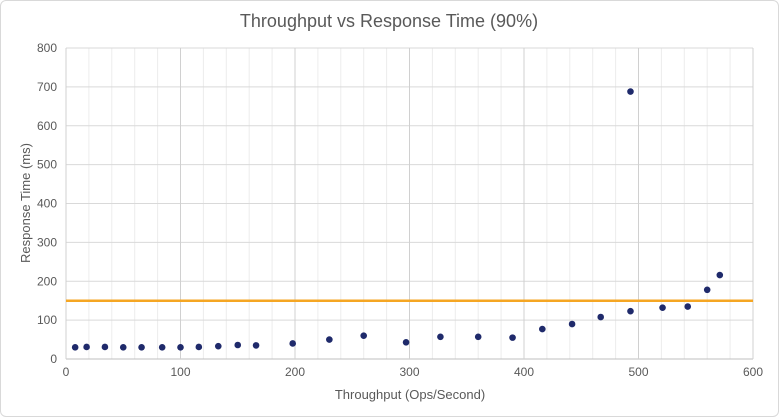 The image size is (779, 417). What do you see at coordinates (295, 372) in the screenshot?
I see `x-tick-label: 200` at bounding box center [295, 372].